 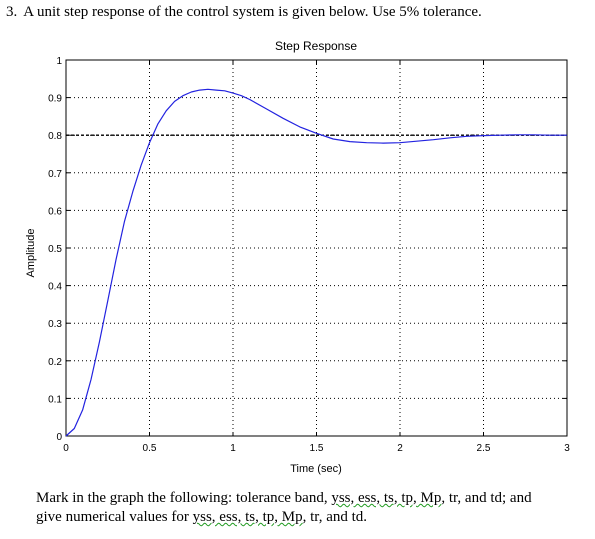 I want to click on instructions-line-2-end: , tr, and td., so click(x=335, y=517).